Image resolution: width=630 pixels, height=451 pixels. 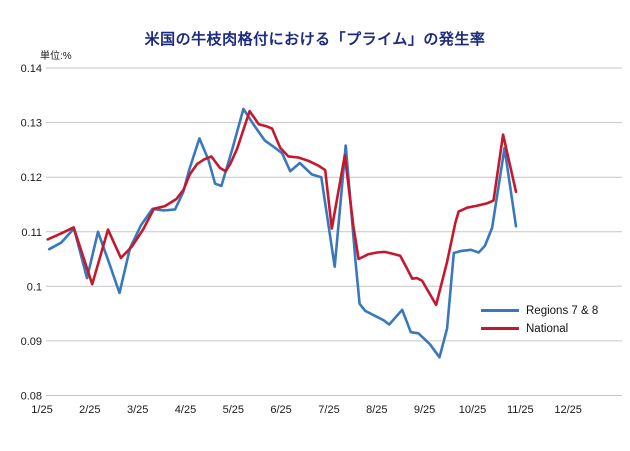 What do you see at coordinates (31, 233) in the screenshot?
I see `y-tick-label: 0.11` at bounding box center [31, 233].